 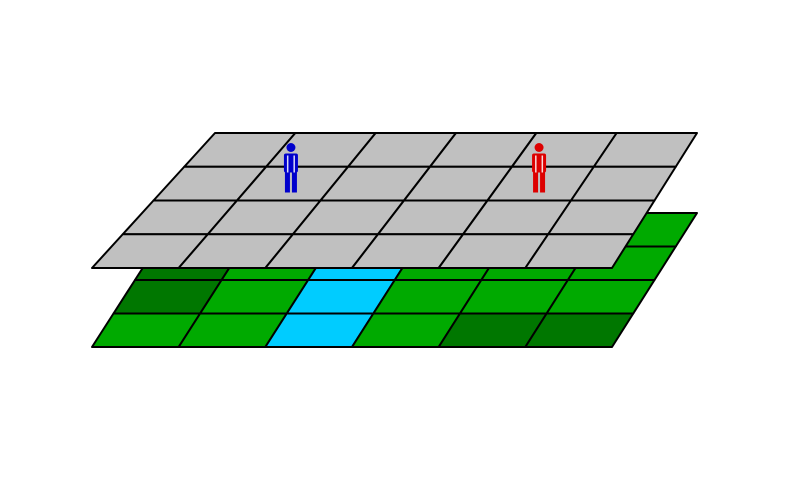 What do you see at coordinates (539, 168) in the screenshot?
I see `person-red-icon` at bounding box center [539, 168].